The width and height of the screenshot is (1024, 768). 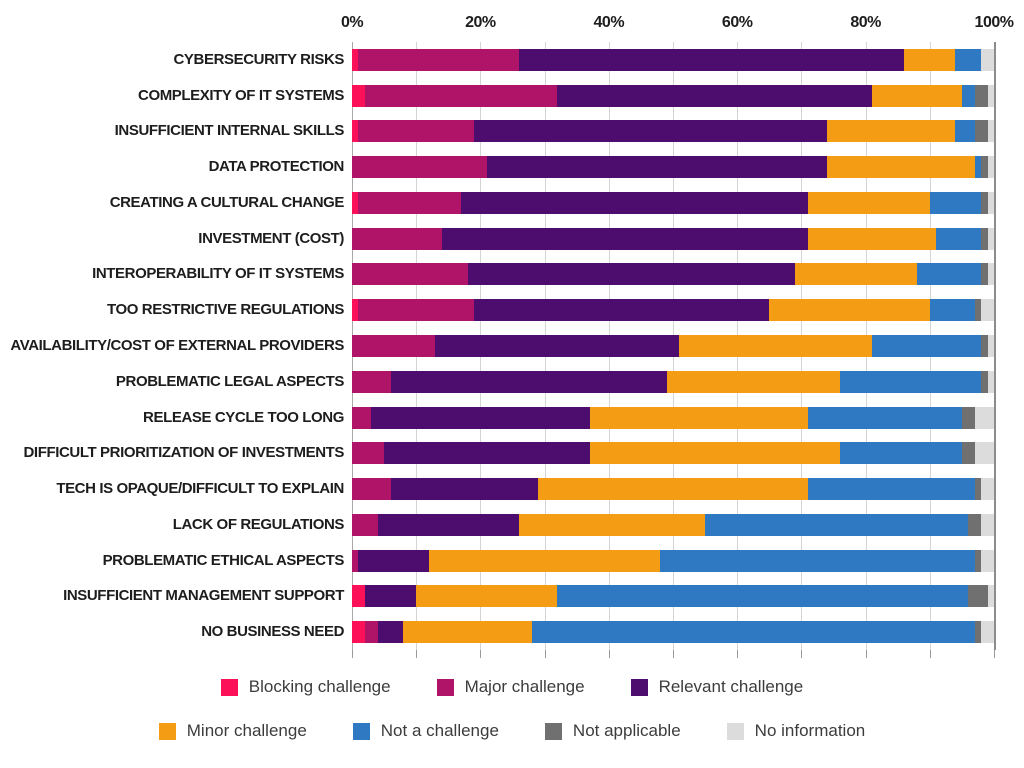 I want to click on x-axis-tick-labels: 0% 20% 40% 60% 80% 100%, so click(x=677, y=26).